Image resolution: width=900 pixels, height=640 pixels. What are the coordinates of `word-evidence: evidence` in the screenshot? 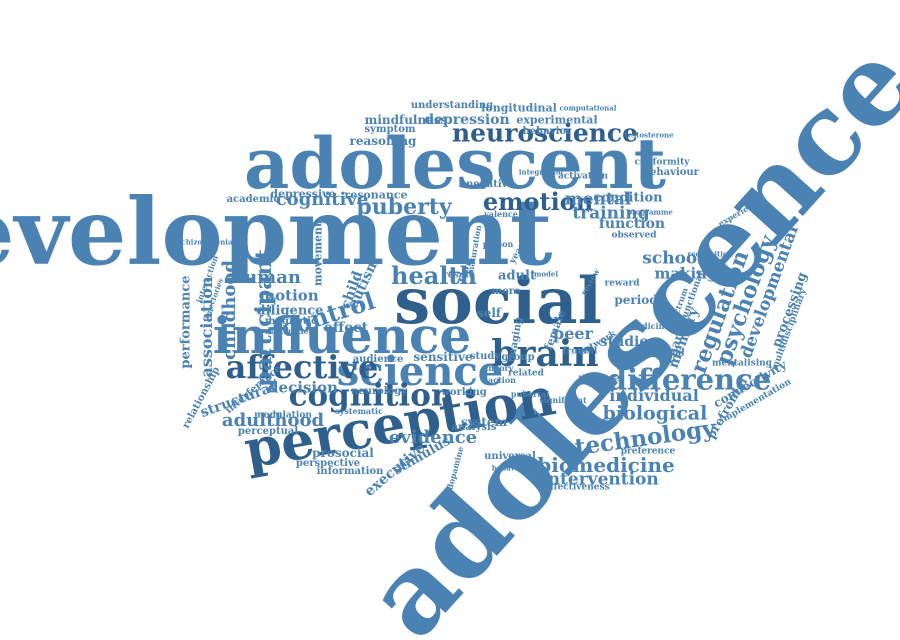 It's located at (433, 437).